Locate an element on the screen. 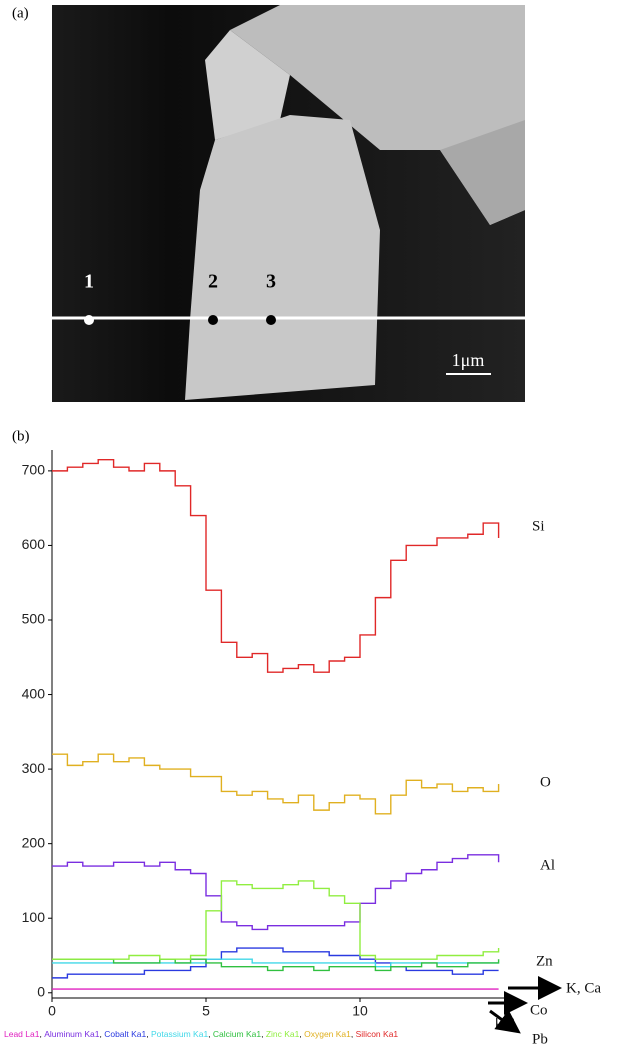  y-tick-label: 400 is located at coordinates (34, 693).